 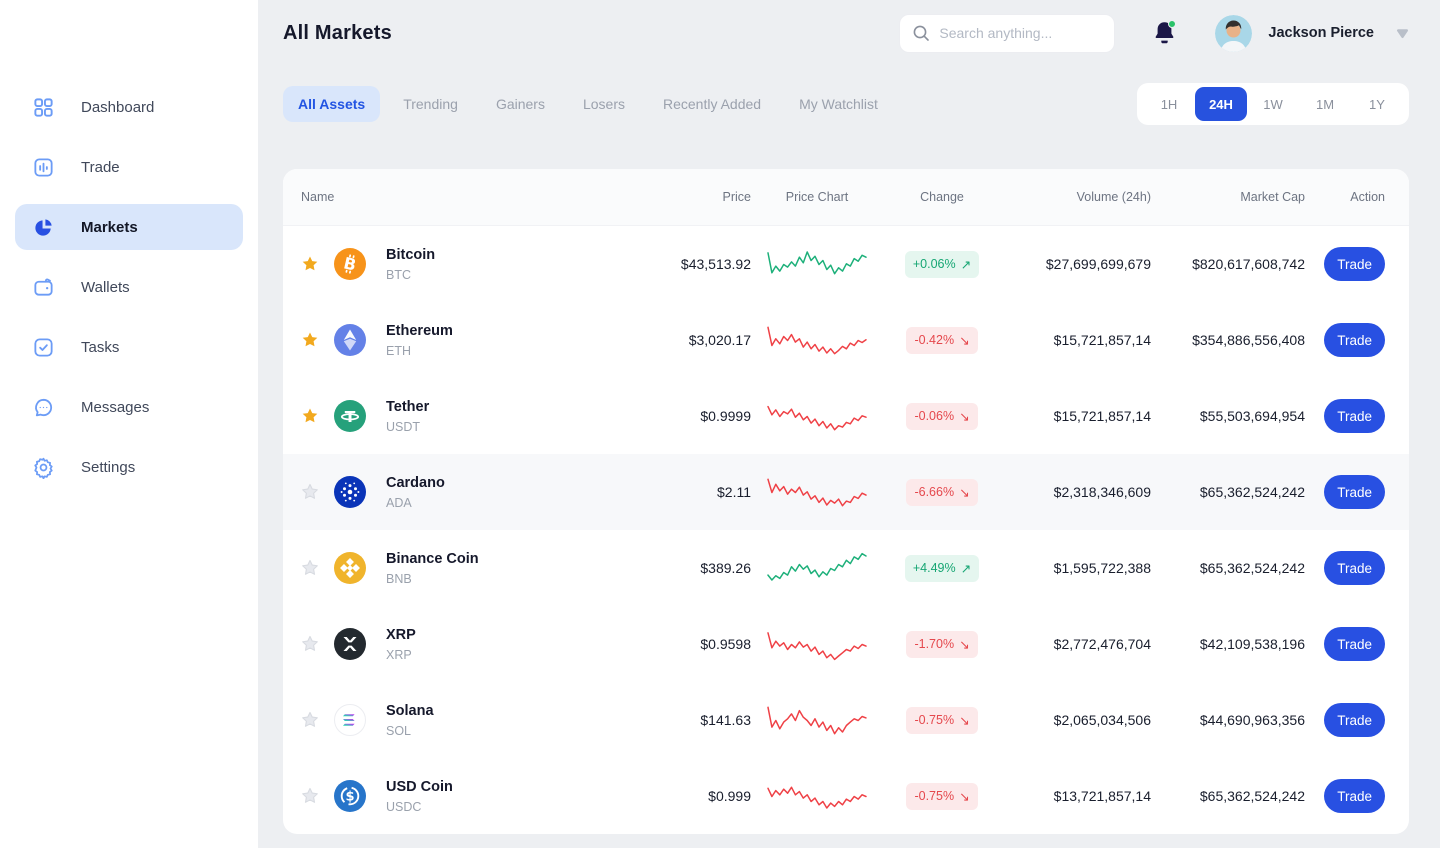 I want to click on timeframe-1h: 1H, so click(x=1169, y=104).